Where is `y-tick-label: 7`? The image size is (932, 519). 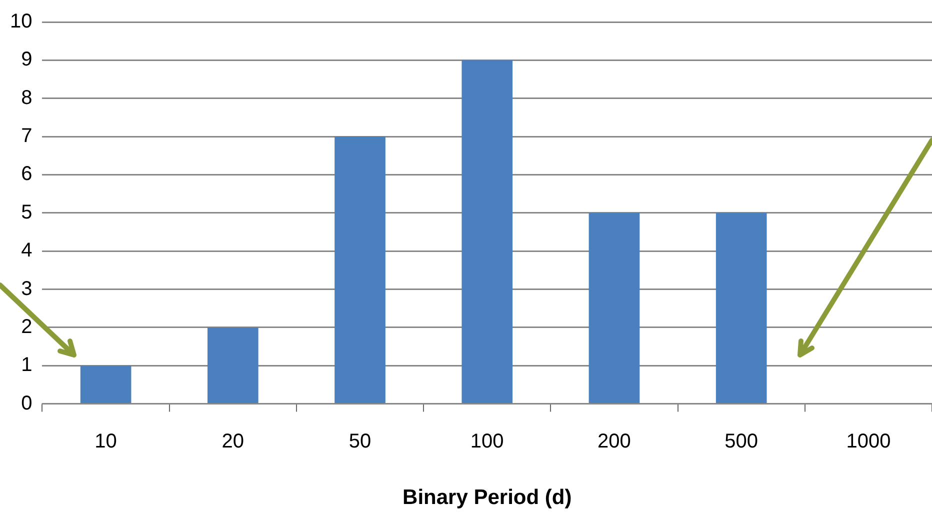 y-tick-label: 7 is located at coordinates (26, 136).